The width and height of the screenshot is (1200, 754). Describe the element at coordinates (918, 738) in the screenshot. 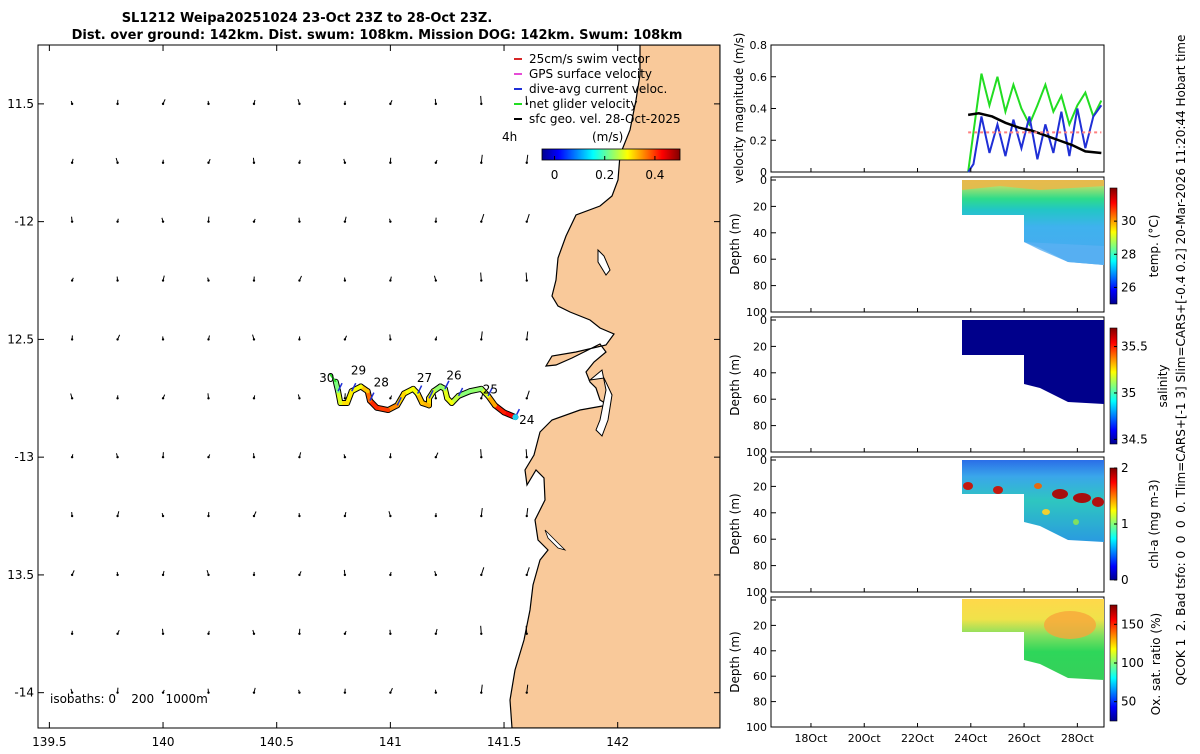

I see `time-tick-label: 22Oct` at that location.